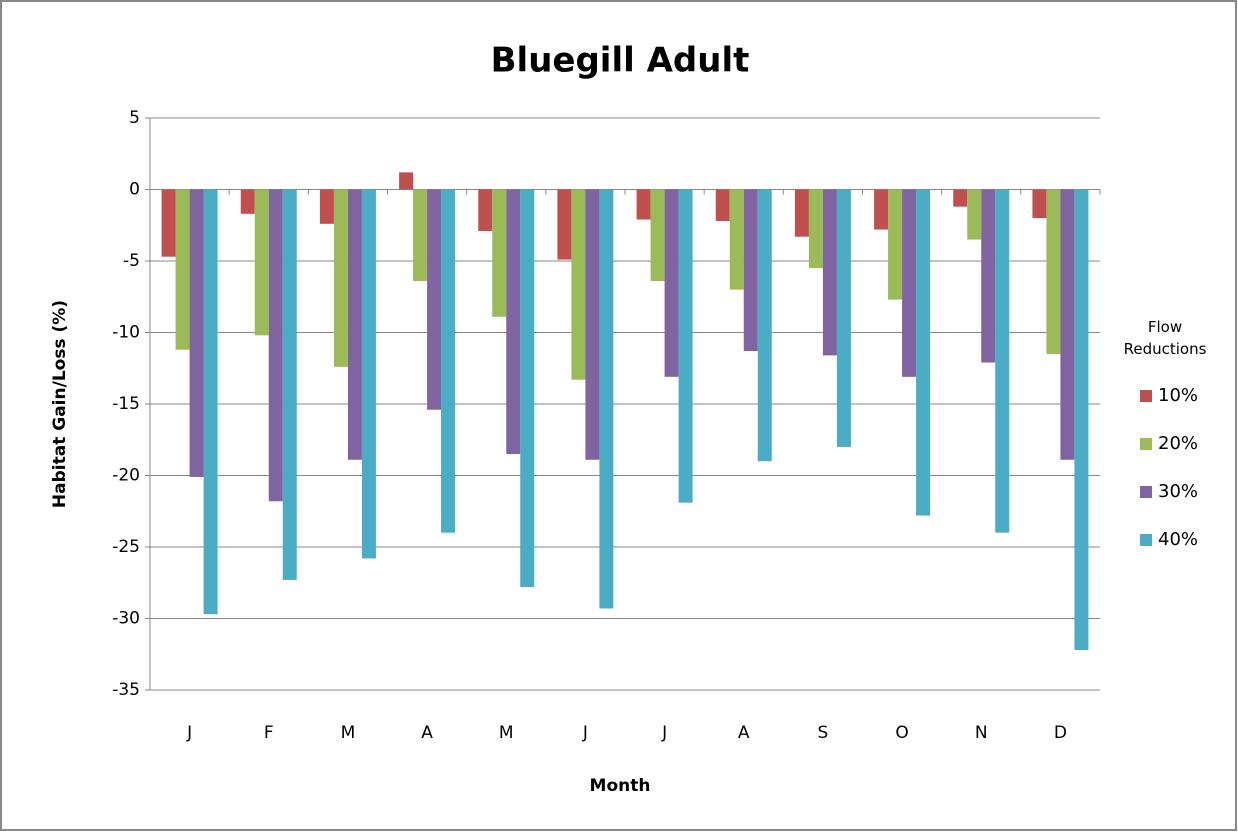 The height and width of the screenshot is (832, 1238). I want to click on x-axis-title: Month, so click(620, 786).